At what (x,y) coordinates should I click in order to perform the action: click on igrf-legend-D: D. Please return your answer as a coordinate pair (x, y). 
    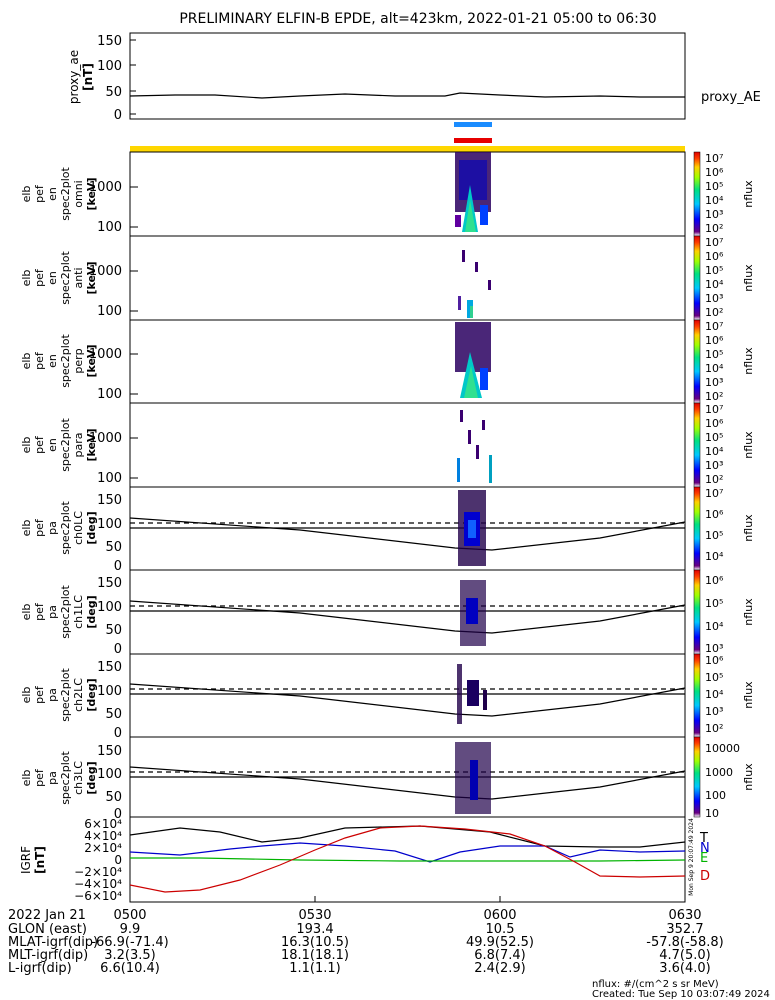
    Looking at the image, I should click on (705, 876).